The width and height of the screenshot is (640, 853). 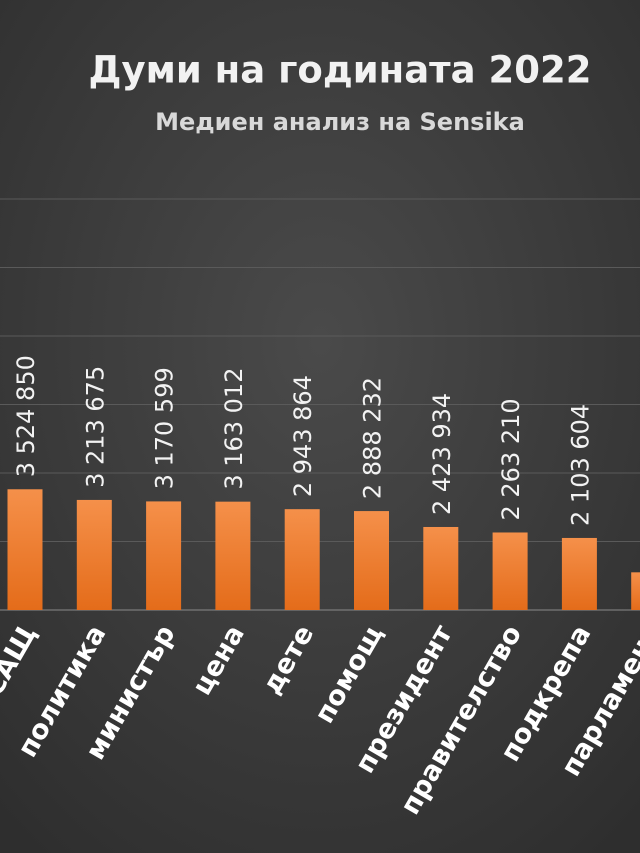 I want to click on value-label: 2 888 232, so click(x=373, y=438).